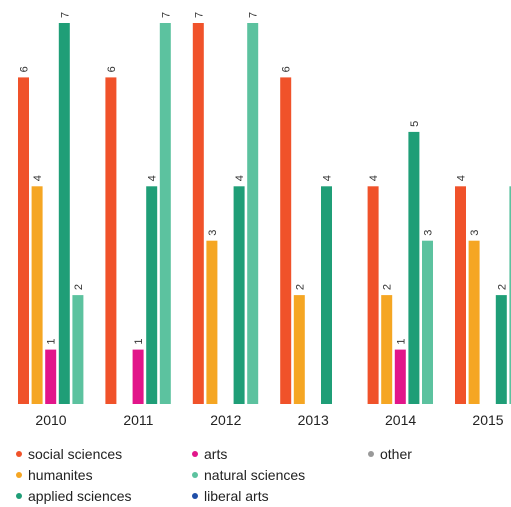 This screenshot has width=511, height=507. Describe the element at coordinates (23, 241) in the screenshot. I see `bar-social-sciences-2010` at that location.